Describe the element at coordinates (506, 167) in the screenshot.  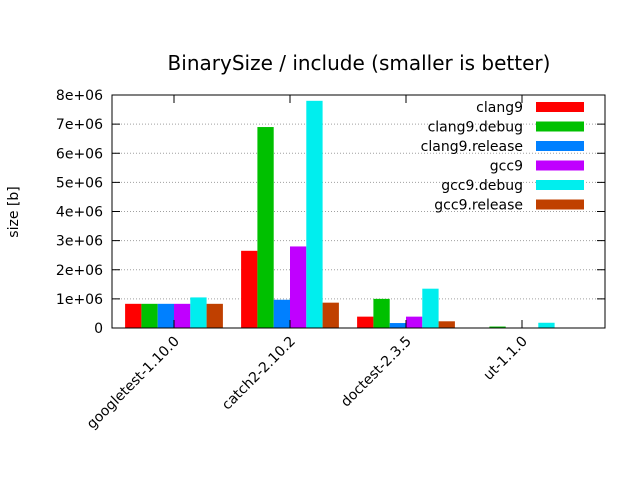
I see `legend-label: gcc9` at that location.